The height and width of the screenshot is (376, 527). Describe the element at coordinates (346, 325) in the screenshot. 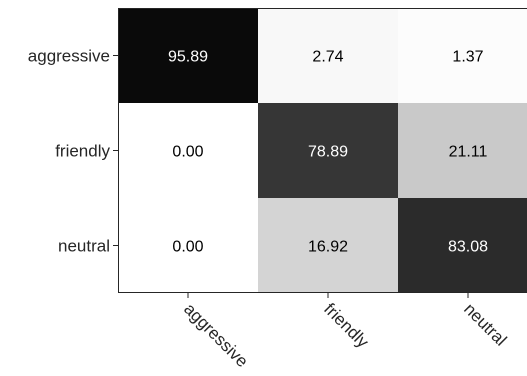

I see `x-tick-label: friendly` at that location.